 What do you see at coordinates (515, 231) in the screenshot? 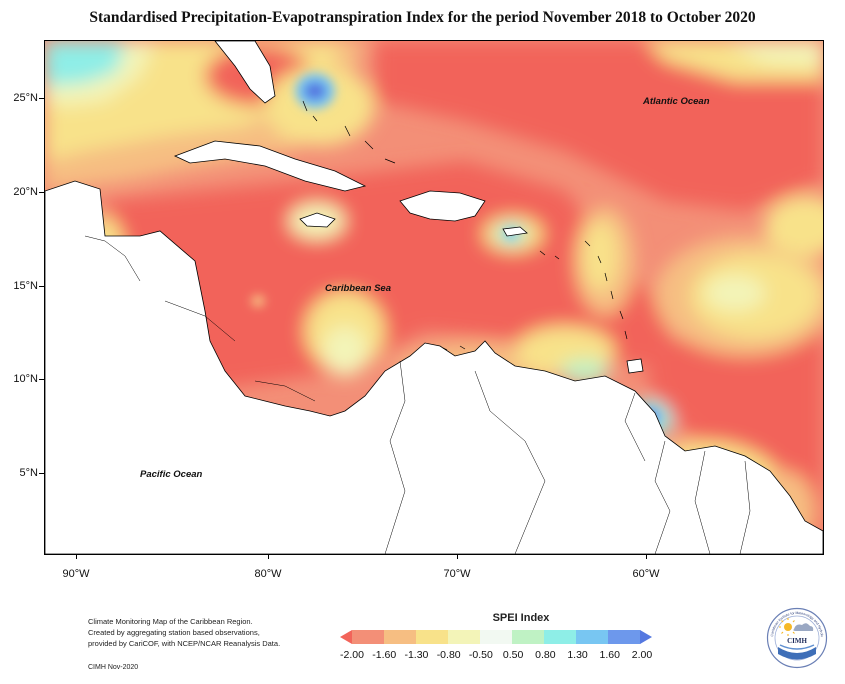
I see `puerto-rico` at bounding box center [515, 231].